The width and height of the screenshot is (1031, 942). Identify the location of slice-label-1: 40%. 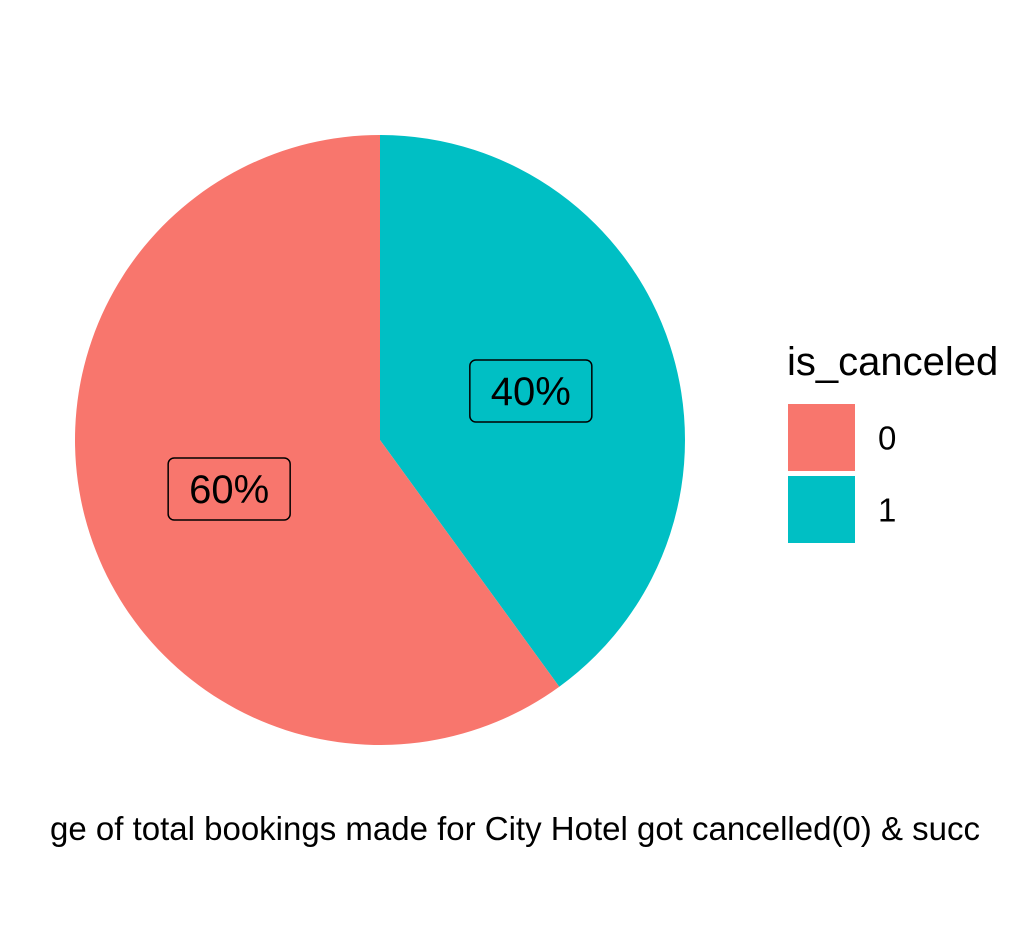
(531, 391).